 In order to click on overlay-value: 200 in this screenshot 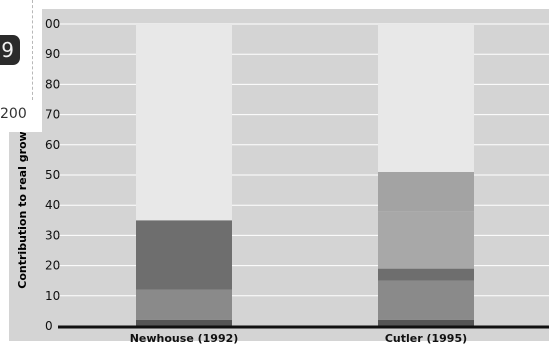, I will do `click(13, 114)`.